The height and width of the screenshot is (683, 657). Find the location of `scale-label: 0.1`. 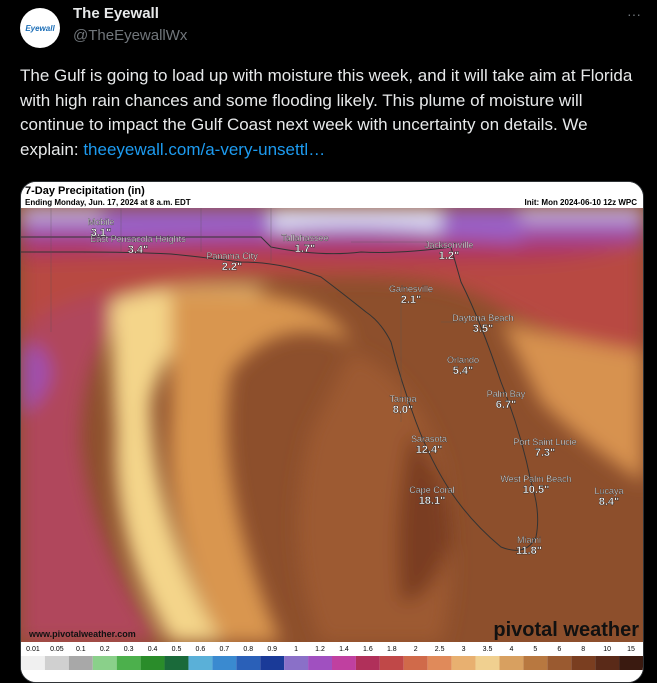

scale-label: 0.1 is located at coordinates (81, 649).